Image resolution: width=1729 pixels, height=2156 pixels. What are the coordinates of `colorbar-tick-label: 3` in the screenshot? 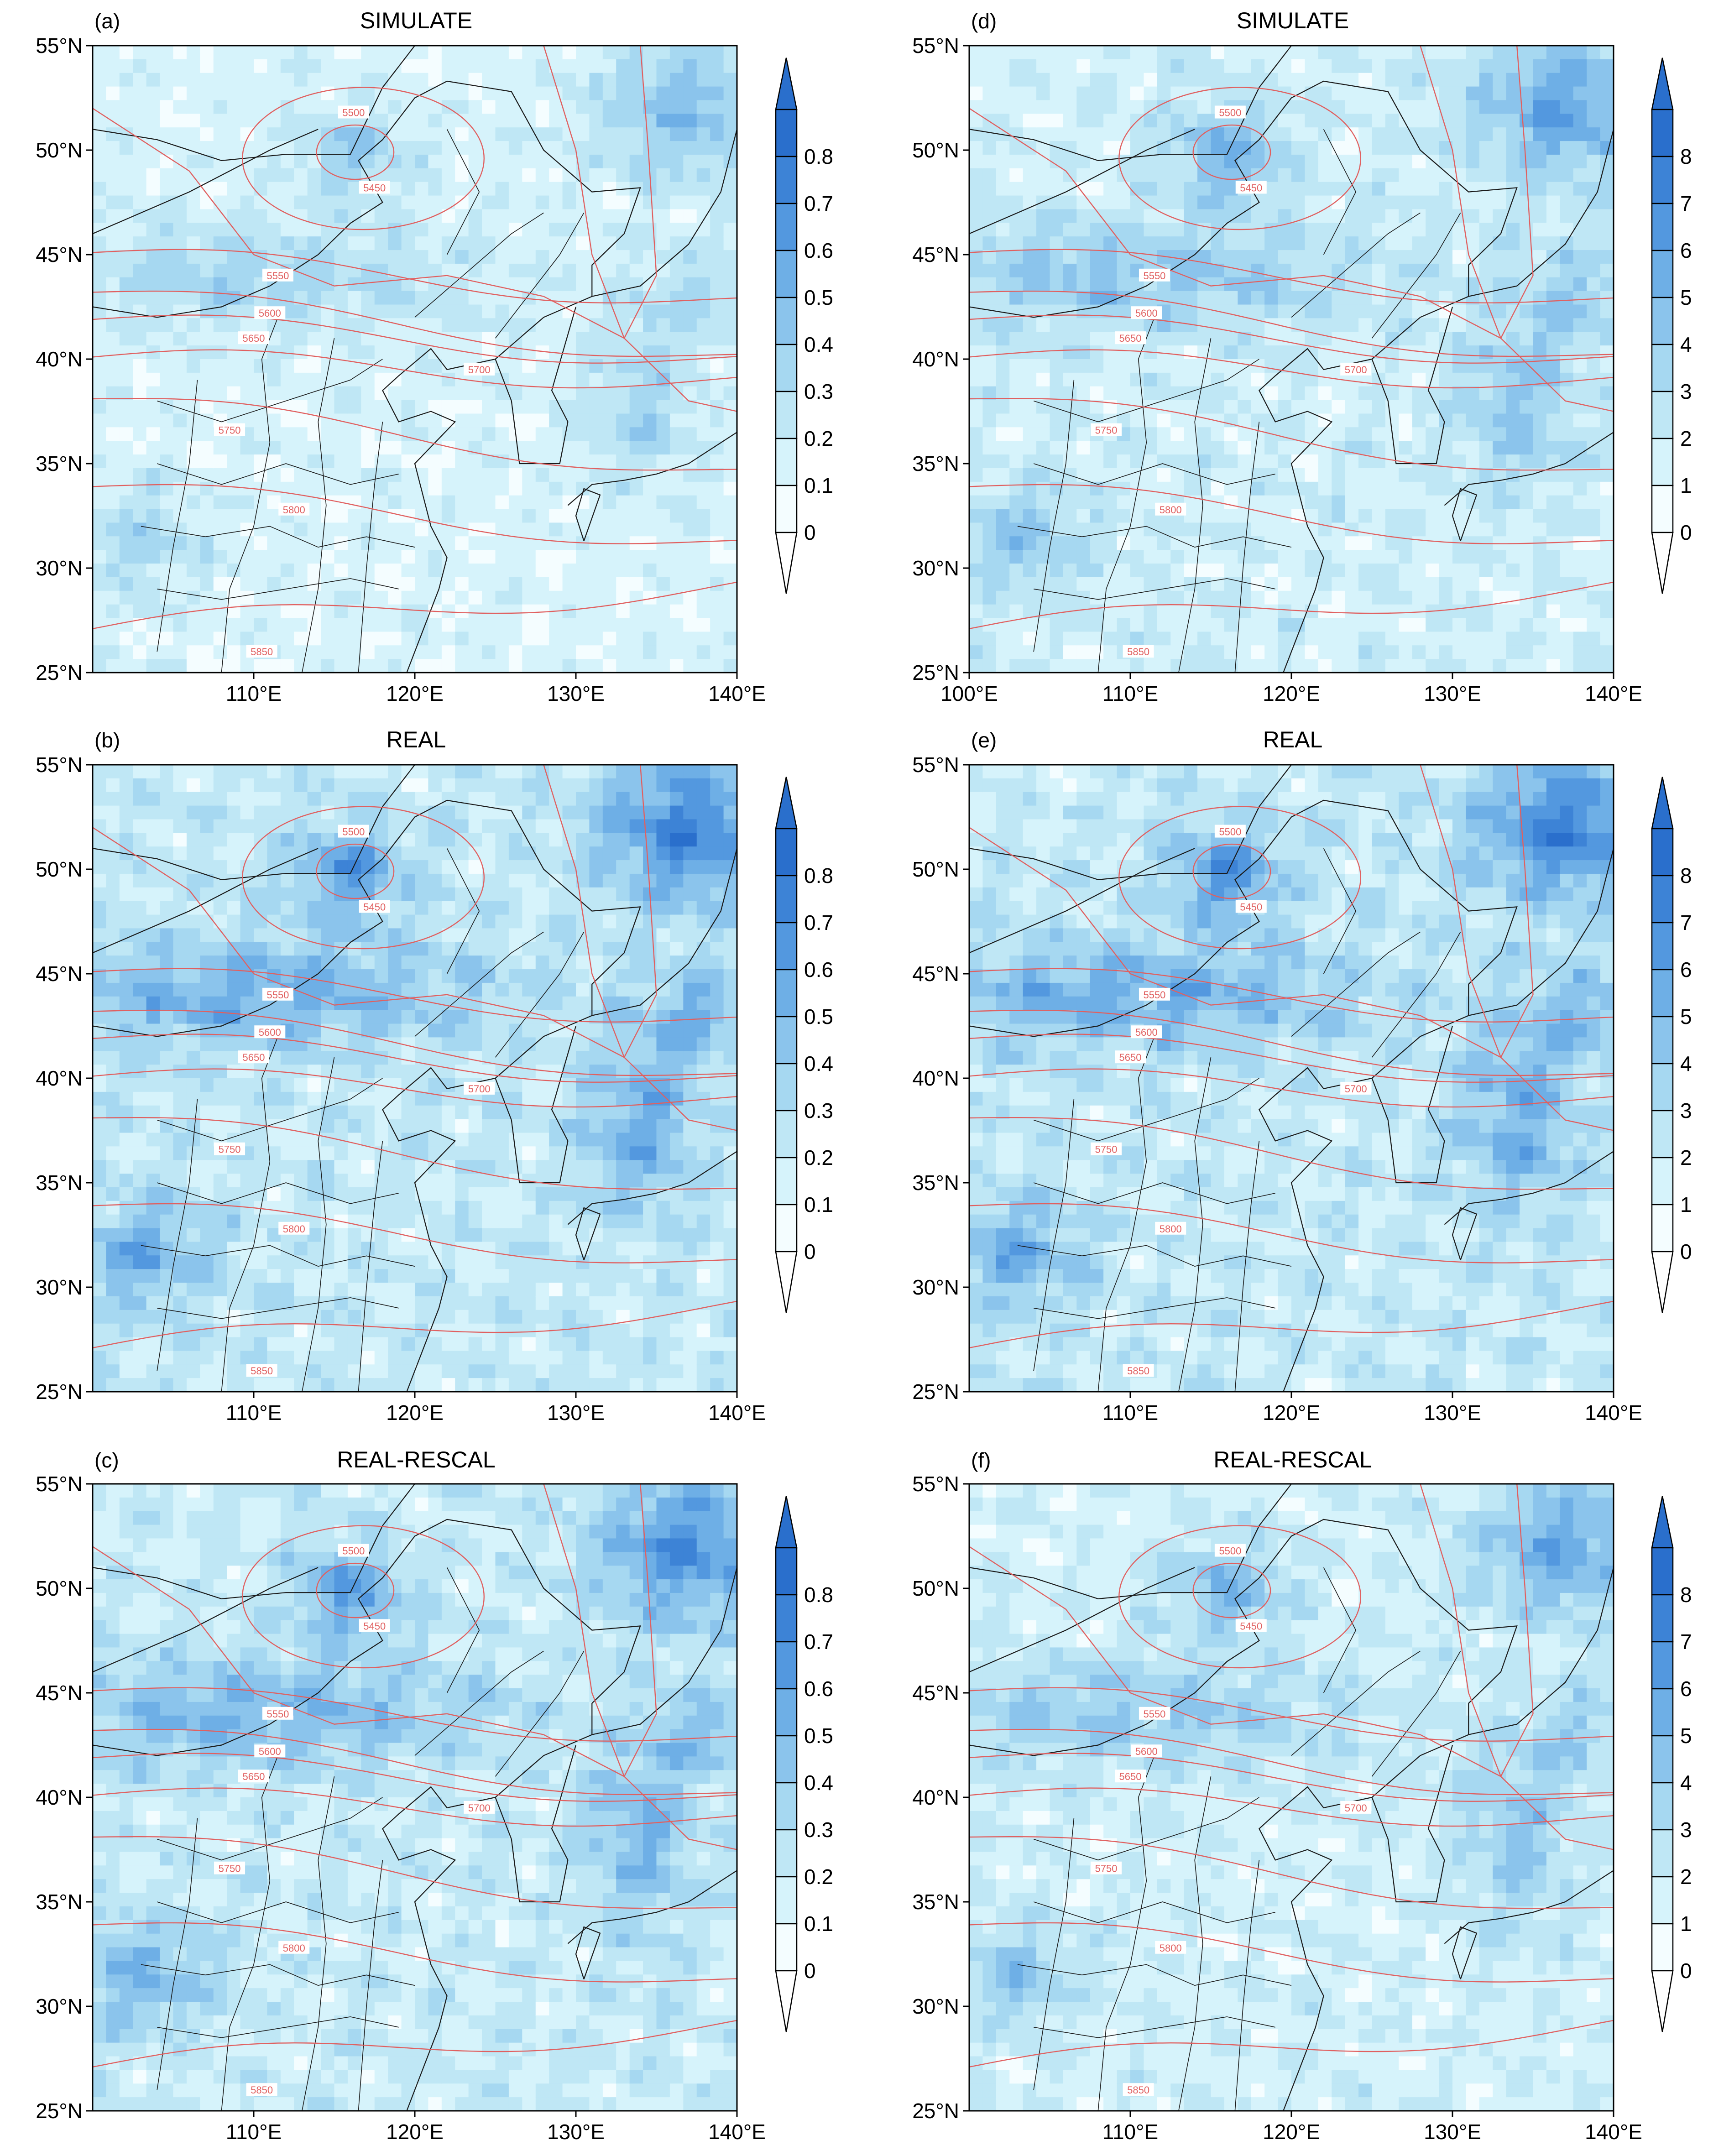 It's located at (1686, 1830).